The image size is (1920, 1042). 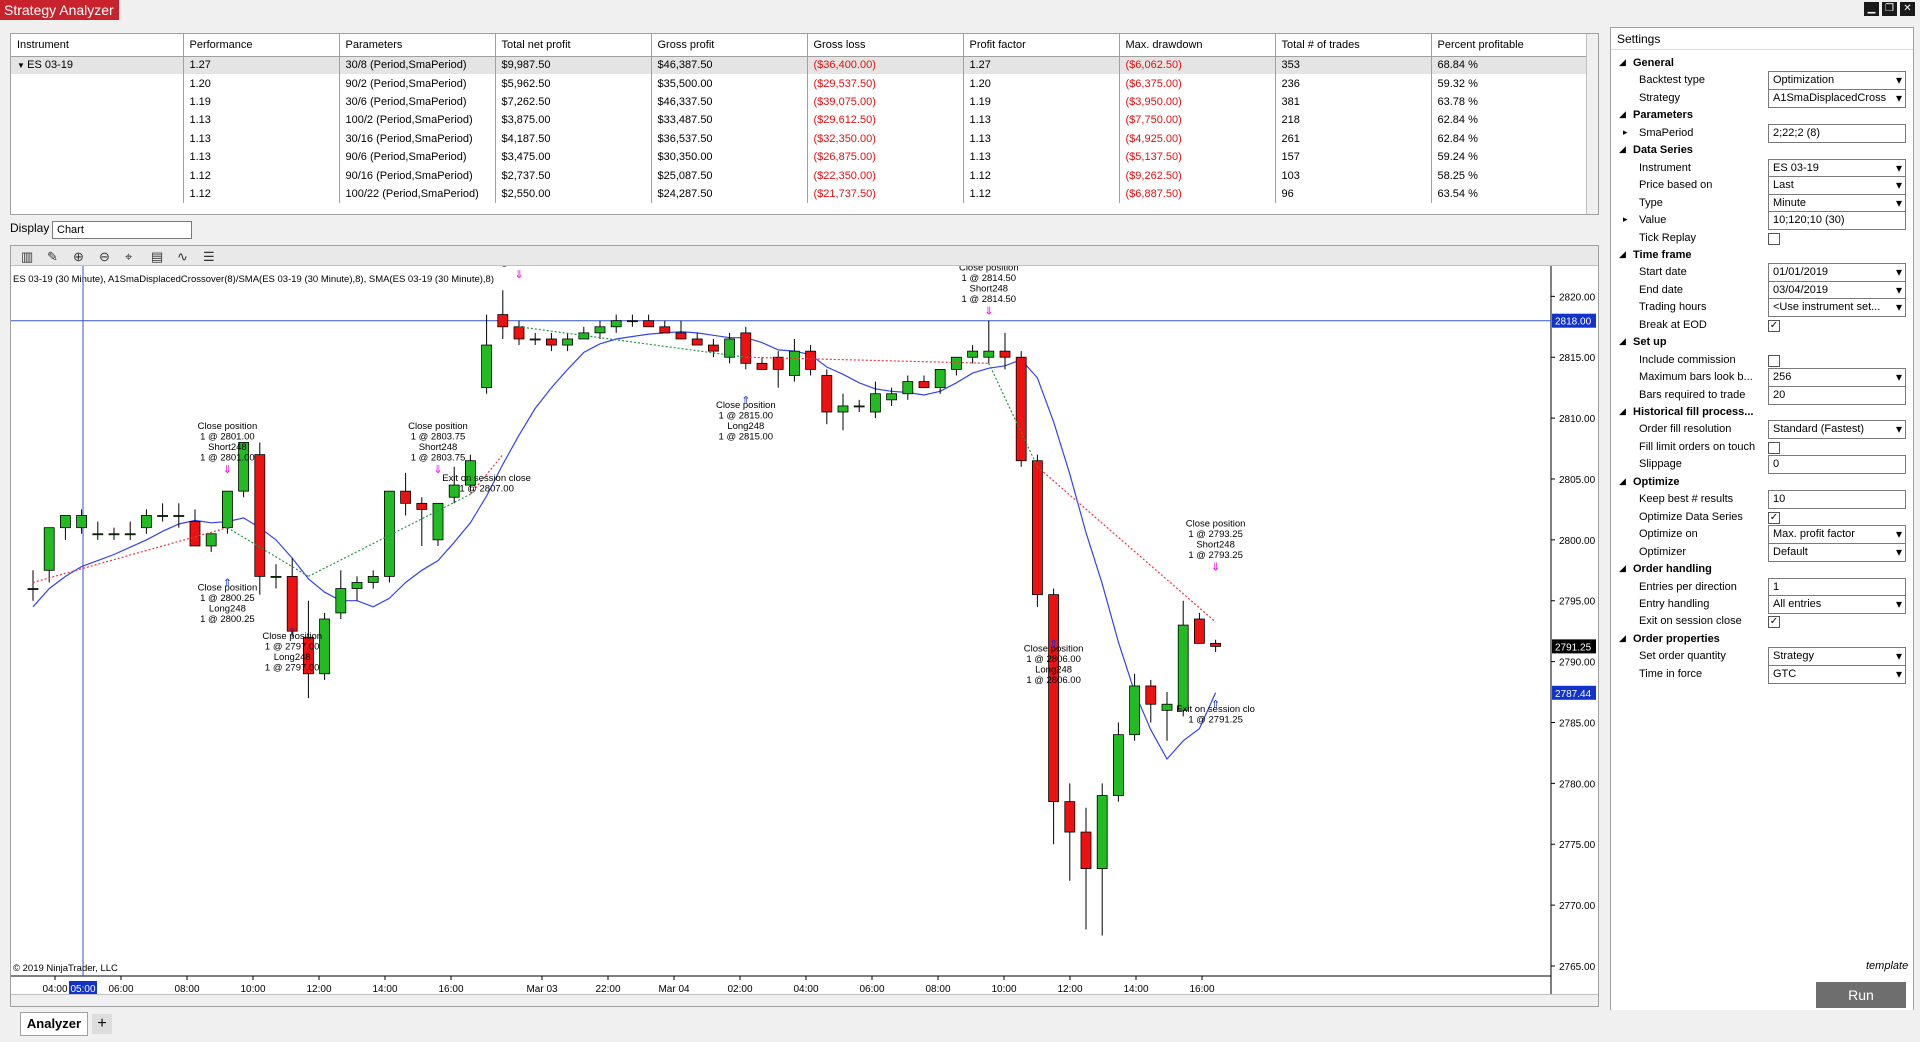 What do you see at coordinates (1837, 290) in the screenshot?
I see `settings-dropdown: 03/04/2019` at bounding box center [1837, 290].